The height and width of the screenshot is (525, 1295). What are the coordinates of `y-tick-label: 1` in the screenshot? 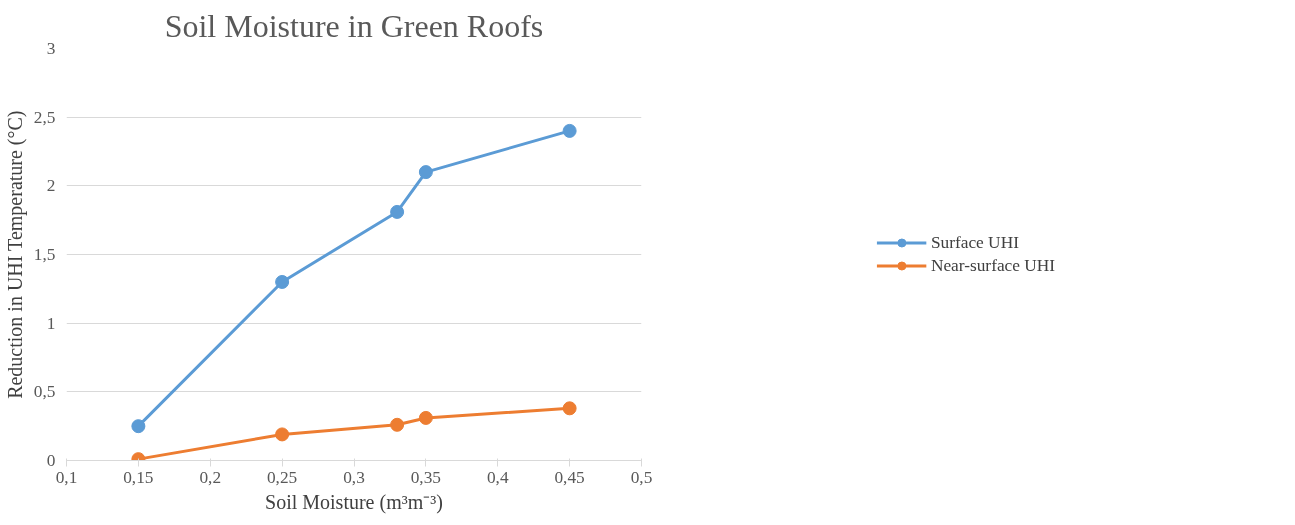 It's located at (51, 323).